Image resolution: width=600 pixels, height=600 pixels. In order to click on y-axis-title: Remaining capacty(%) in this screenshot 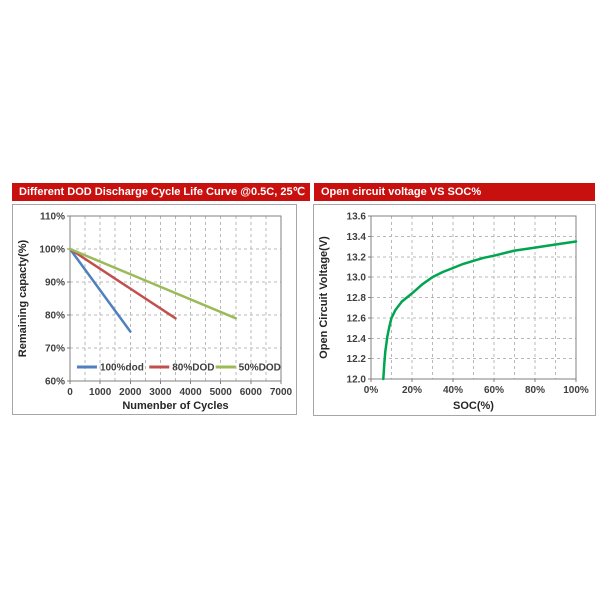, I will do `click(23, 298)`.